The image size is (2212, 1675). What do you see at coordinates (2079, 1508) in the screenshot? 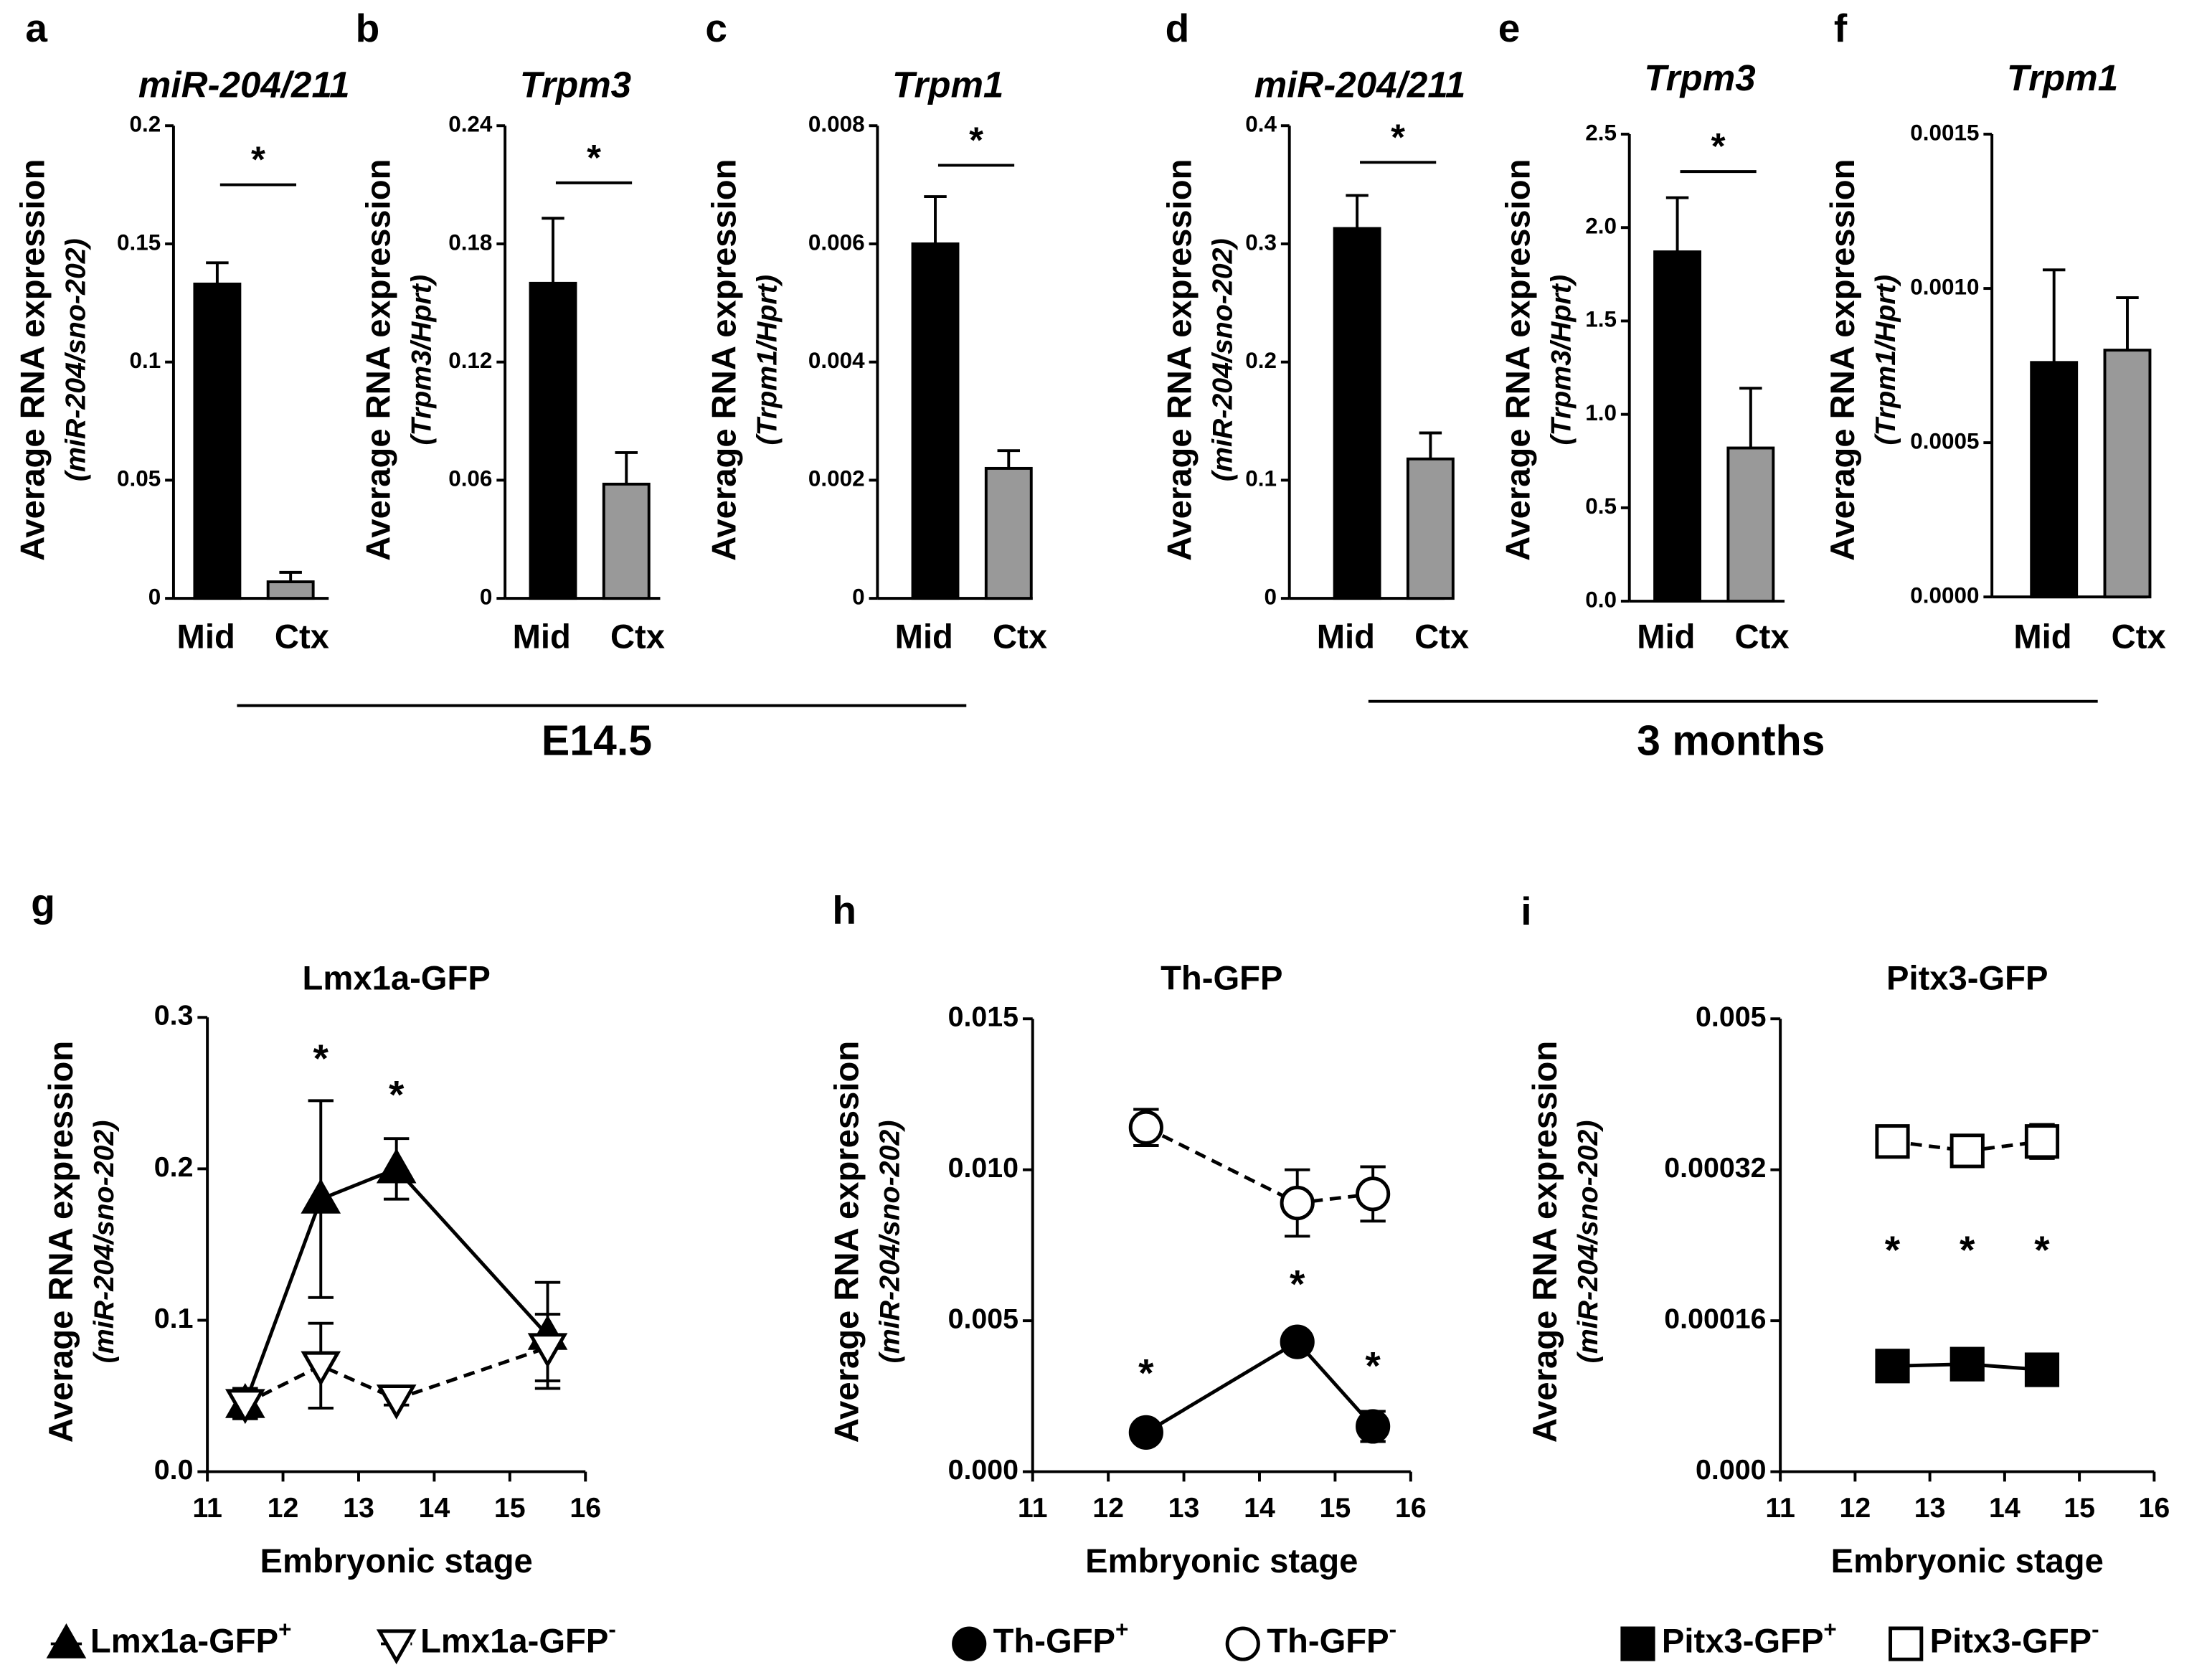
I see `x-tick-label: 15` at bounding box center [2079, 1508].